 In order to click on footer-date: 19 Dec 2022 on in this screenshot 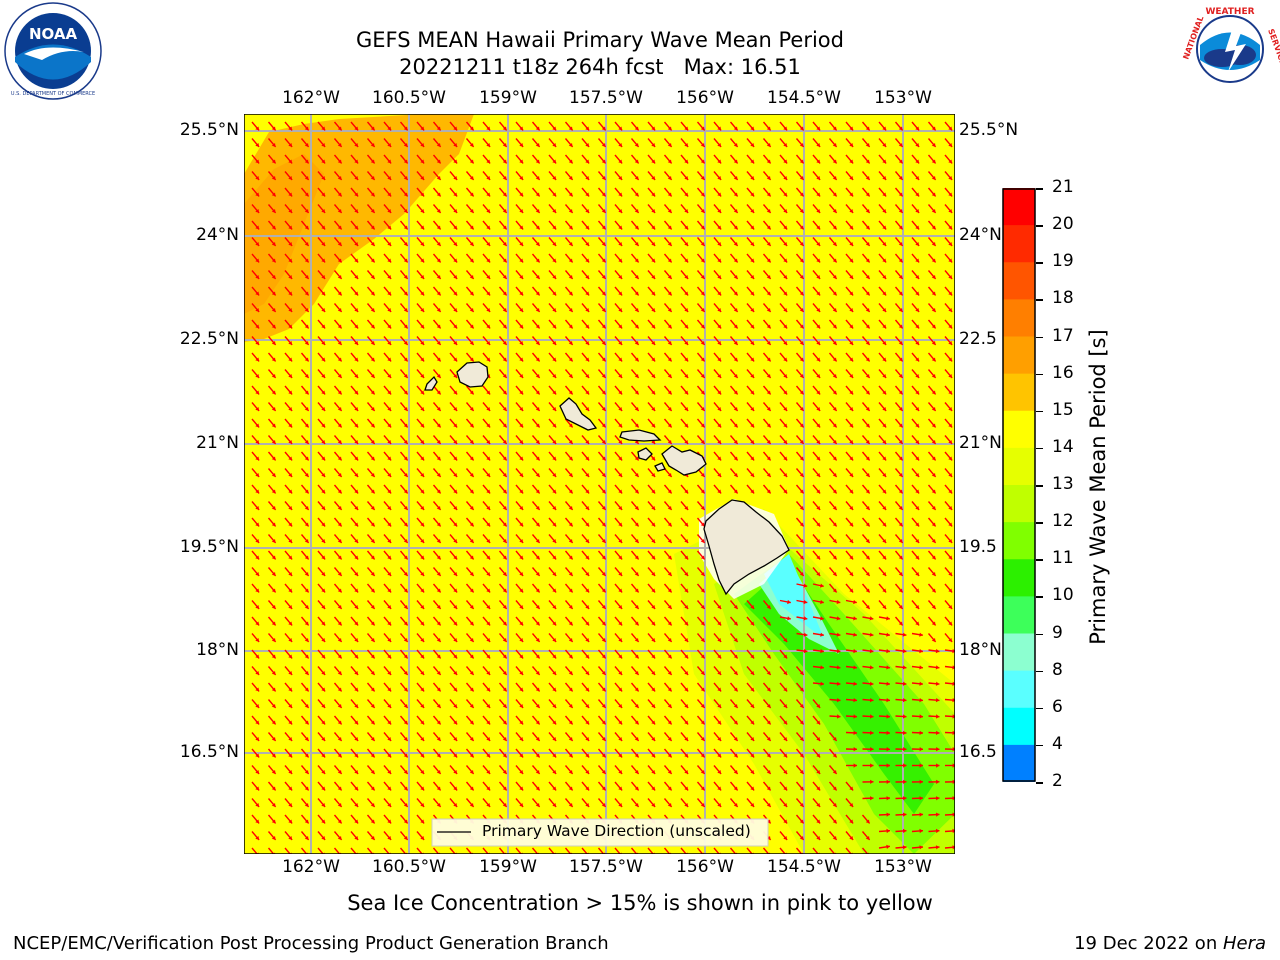, I will do `click(1148, 943)`.